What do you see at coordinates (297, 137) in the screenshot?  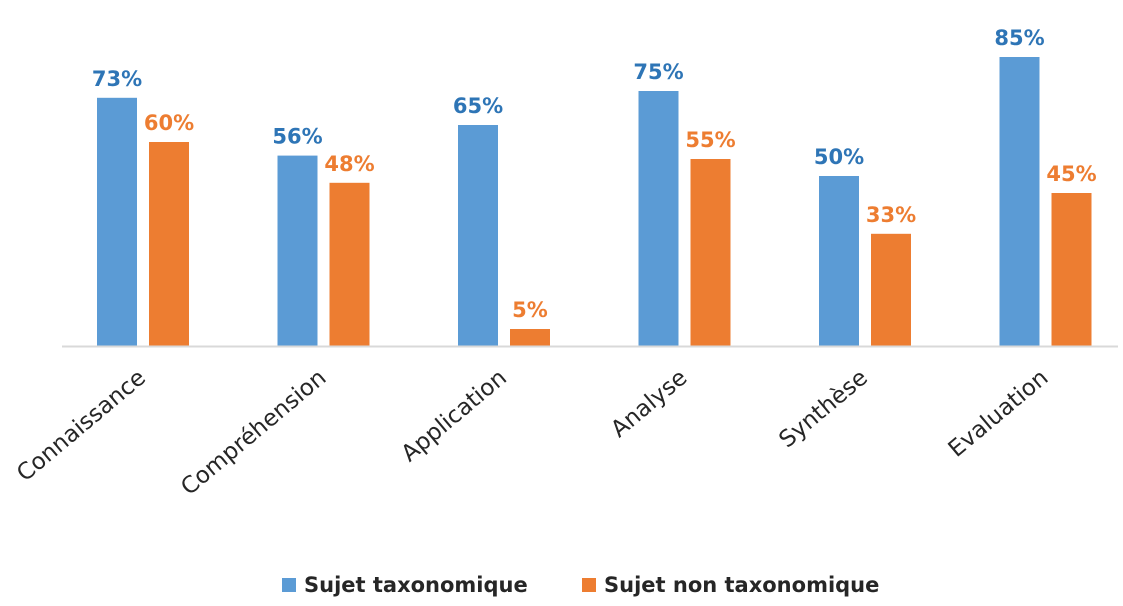 I see `value-label: 56%` at bounding box center [297, 137].